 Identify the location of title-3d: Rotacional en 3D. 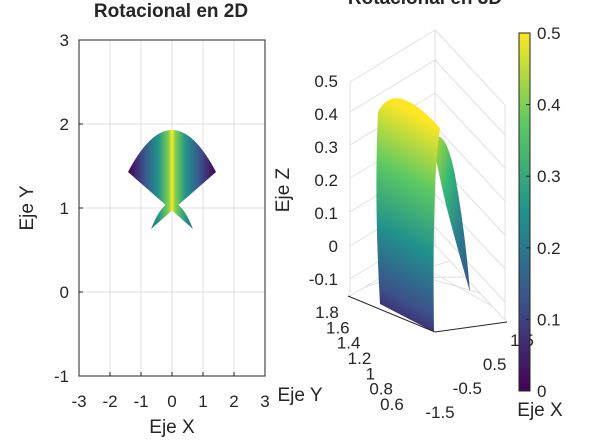
(425, 4).